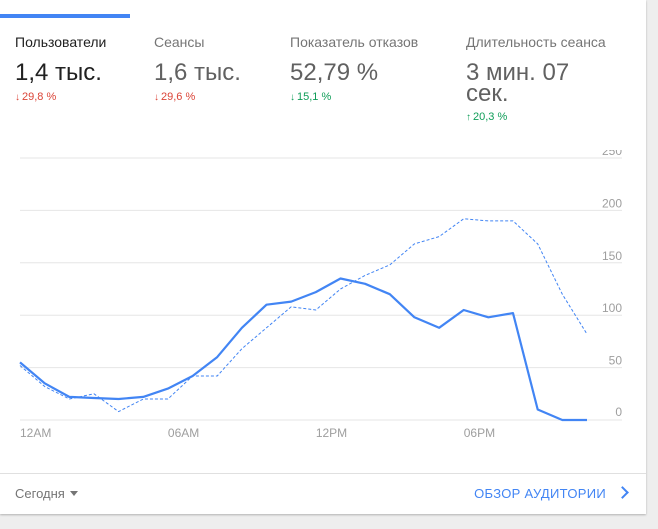 This screenshot has height=529, width=658. What do you see at coordinates (197, 97) in the screenshot?
I see `metric-delta: ↓ 29,6 %` at bounding box center [197, 97].